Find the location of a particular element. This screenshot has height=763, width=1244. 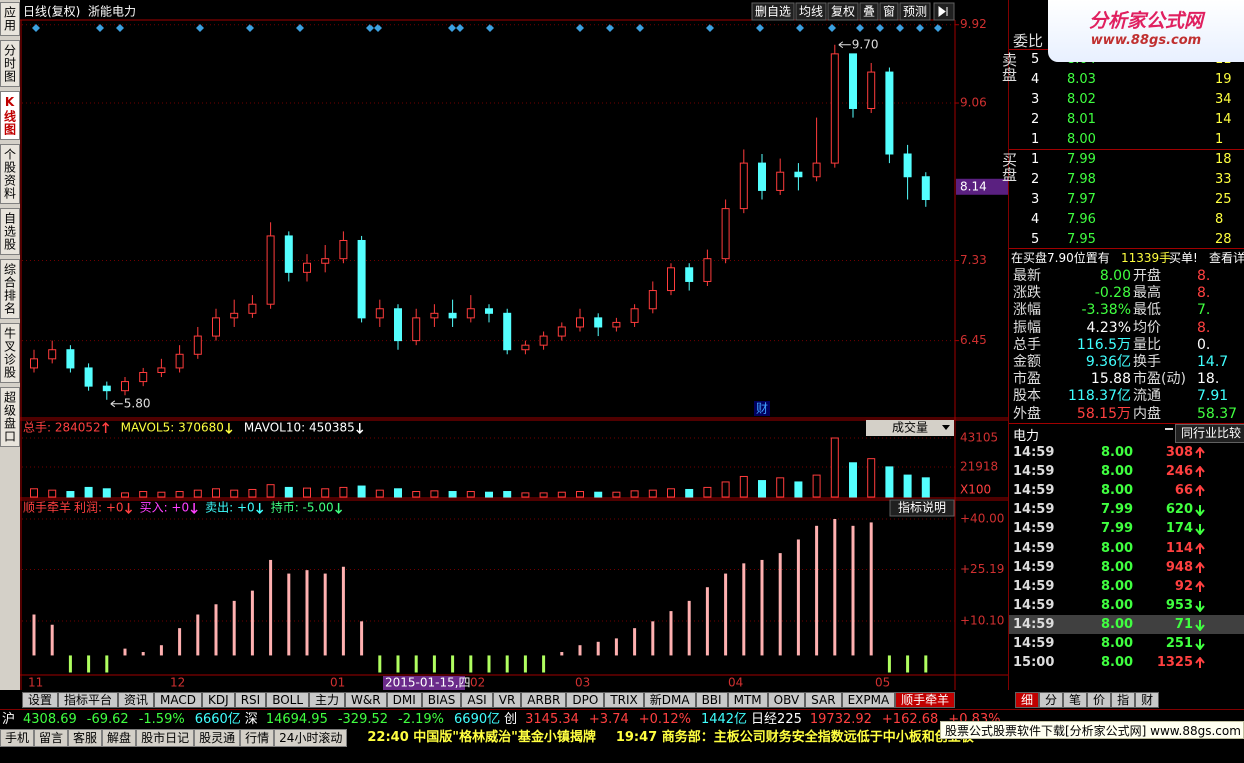

indicator-tab: 新DMA is located at coordinates (669, 700).